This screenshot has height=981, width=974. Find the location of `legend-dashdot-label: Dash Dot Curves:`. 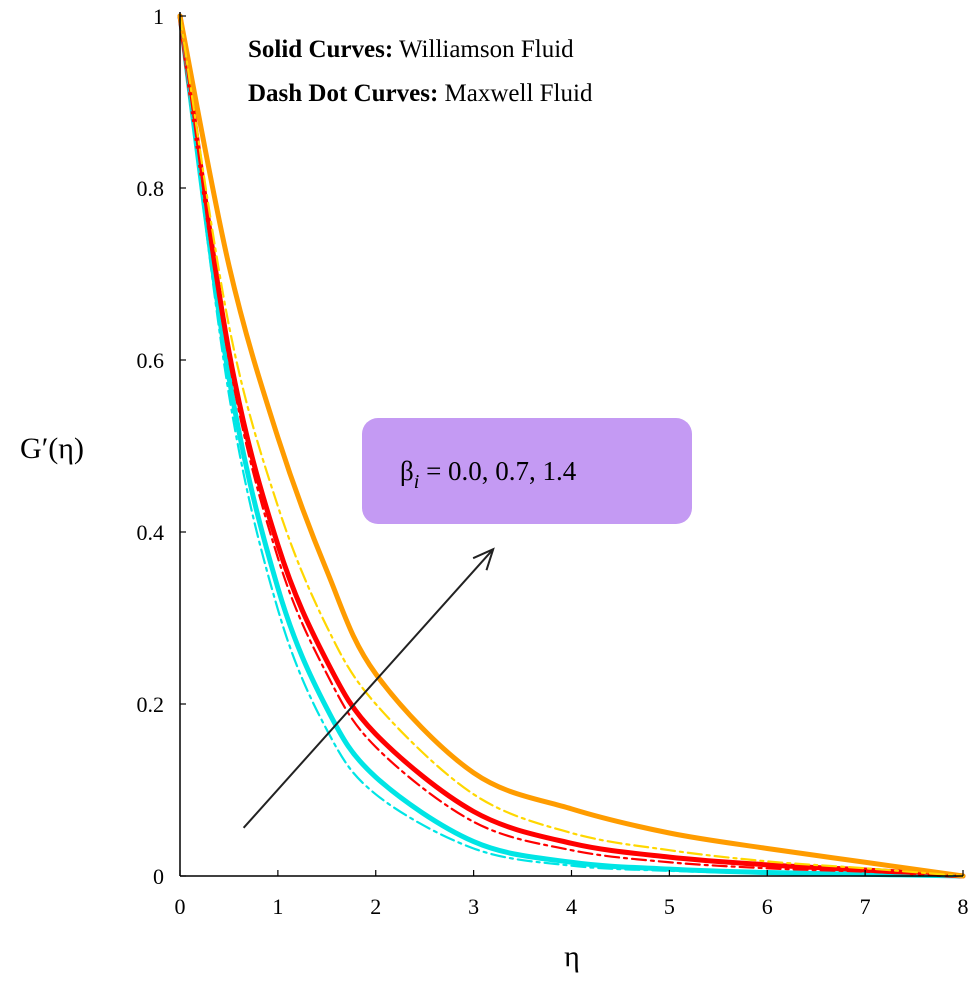

legend-dashdot-label: Dash Dot Curves: is located at coordinates (343, 93).